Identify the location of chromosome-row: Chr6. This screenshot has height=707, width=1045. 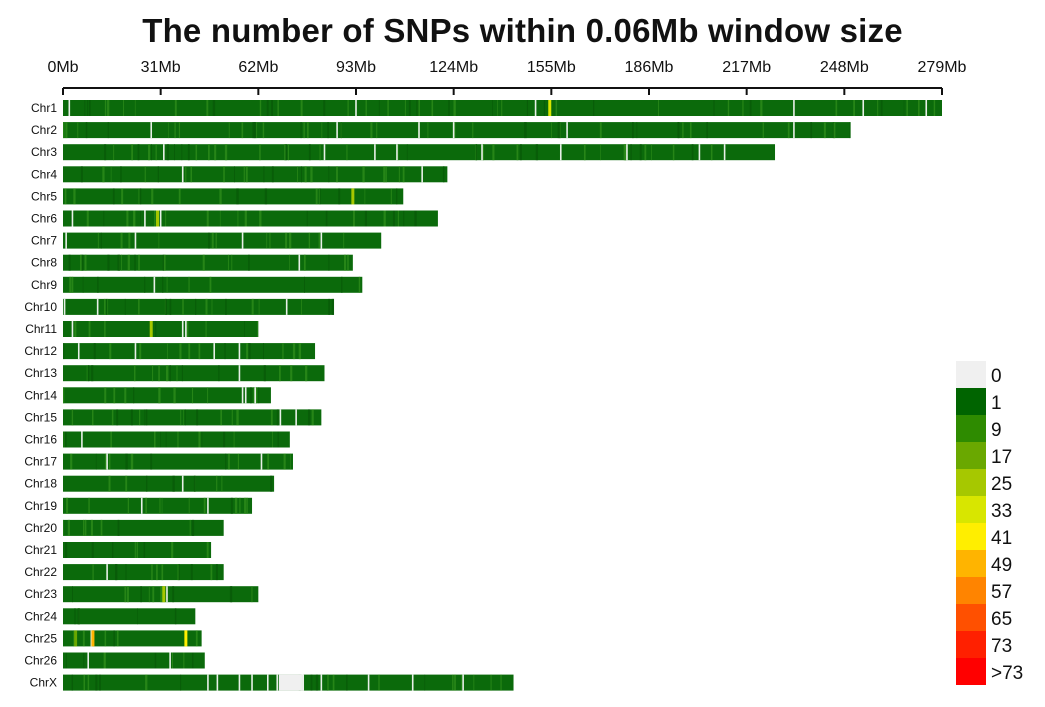
(234, 218).